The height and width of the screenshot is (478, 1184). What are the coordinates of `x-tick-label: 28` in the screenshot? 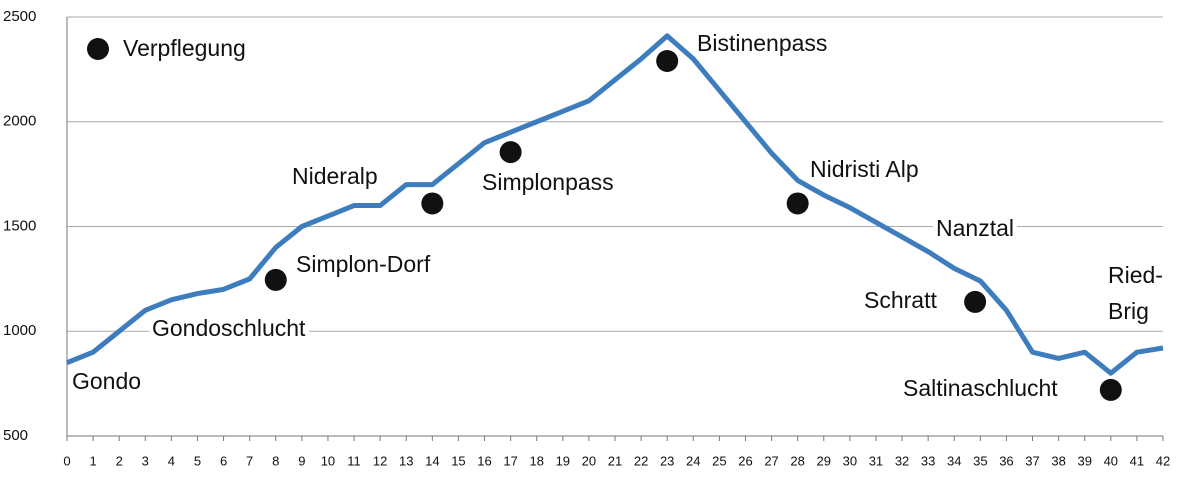 It's located at (797, 460).